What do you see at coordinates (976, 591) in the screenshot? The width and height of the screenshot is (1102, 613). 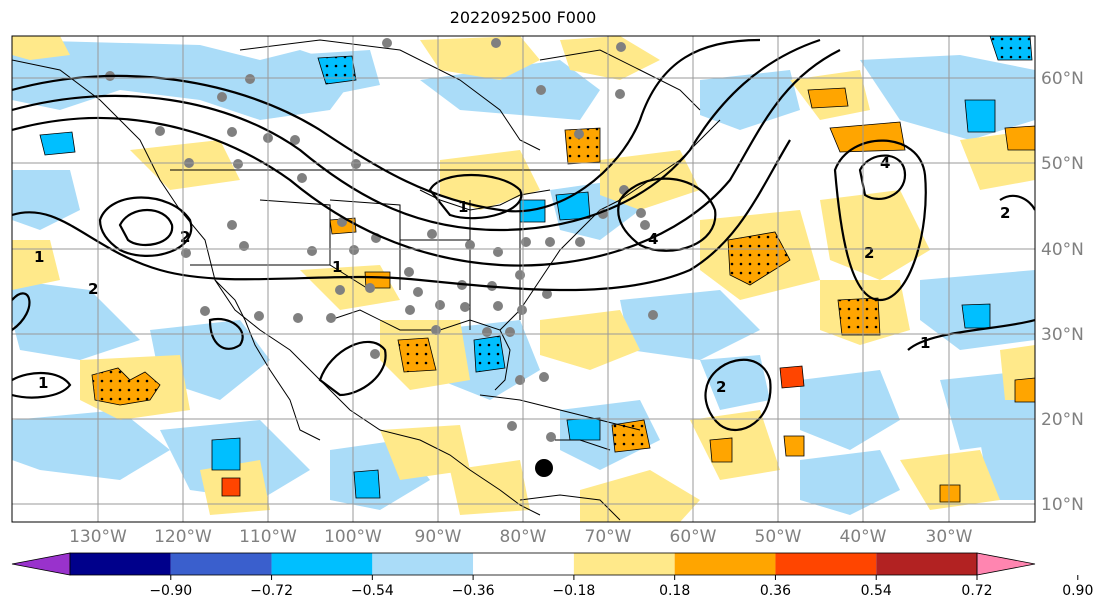 I see `colorbar-tick-label: 0.72` at bounding box center [976, 591].